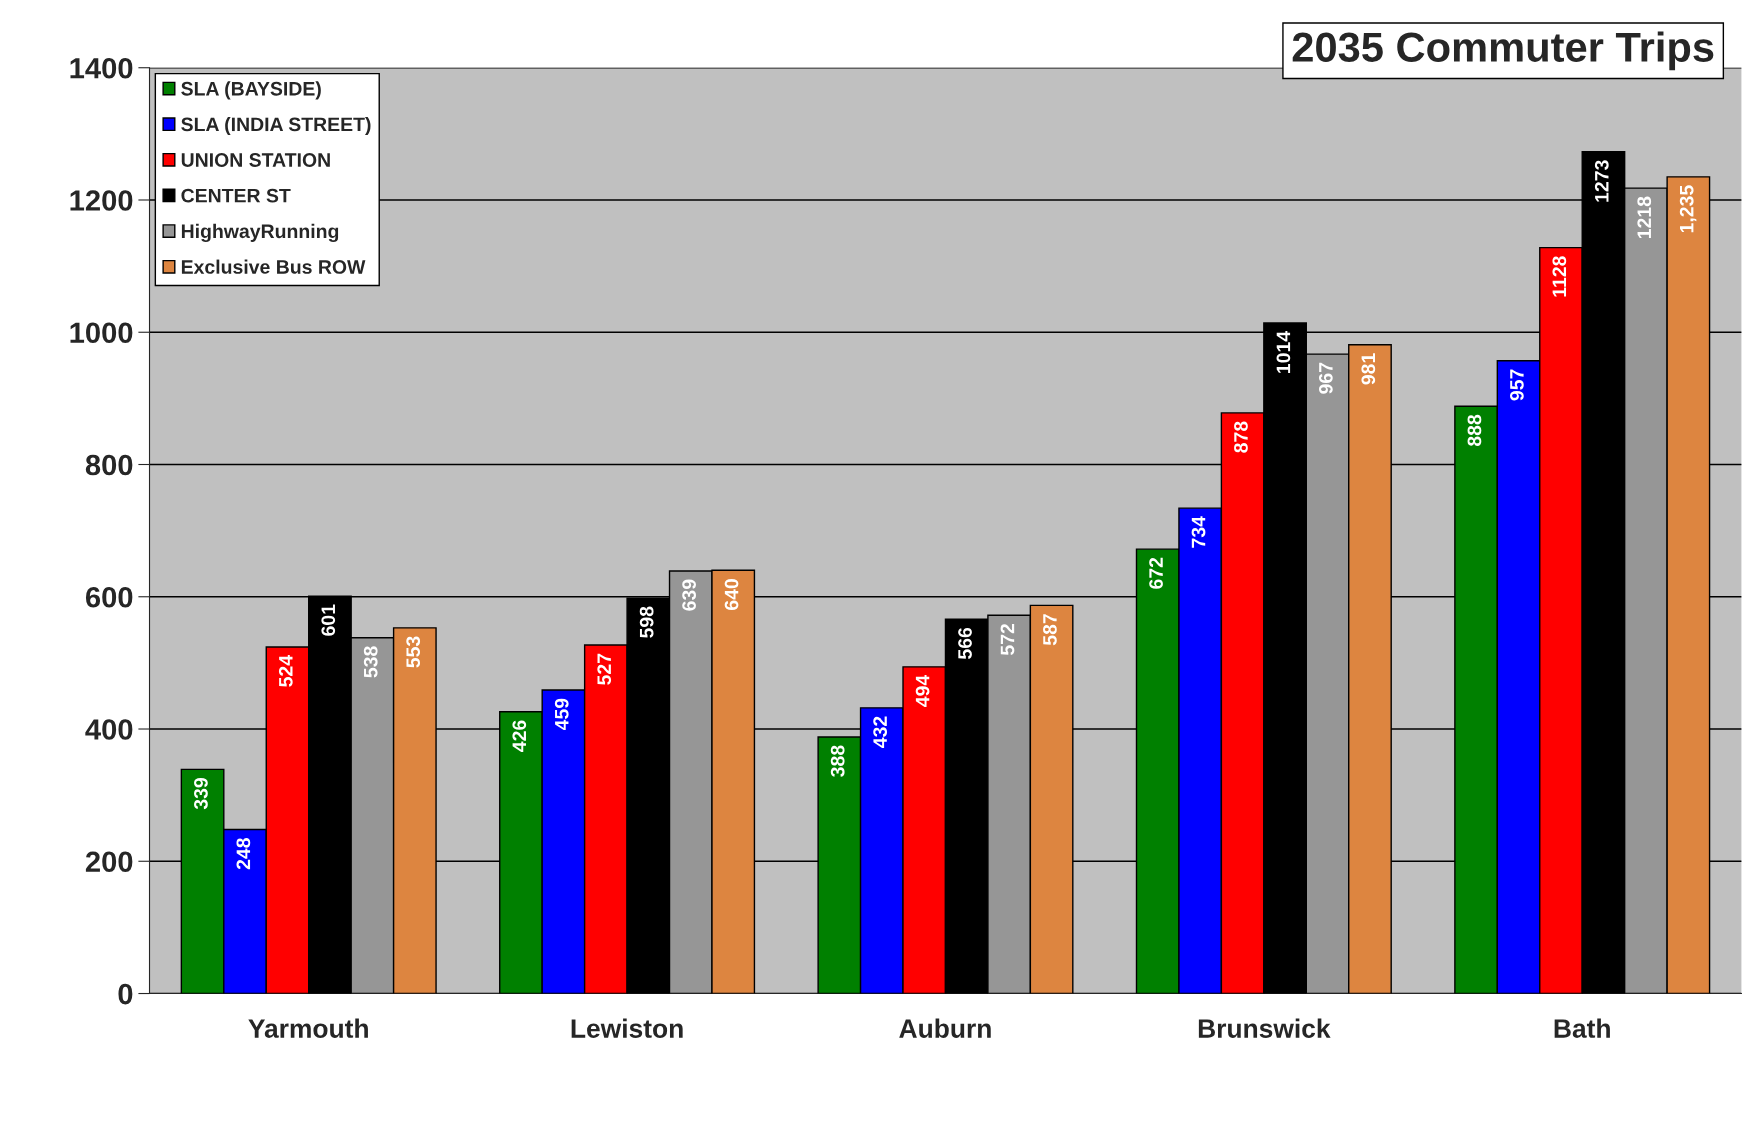 The image size is (1759, 1129). Describe the element at coordinates (1156, 573) in the screenshot. I see `data-label: 672` at that location.